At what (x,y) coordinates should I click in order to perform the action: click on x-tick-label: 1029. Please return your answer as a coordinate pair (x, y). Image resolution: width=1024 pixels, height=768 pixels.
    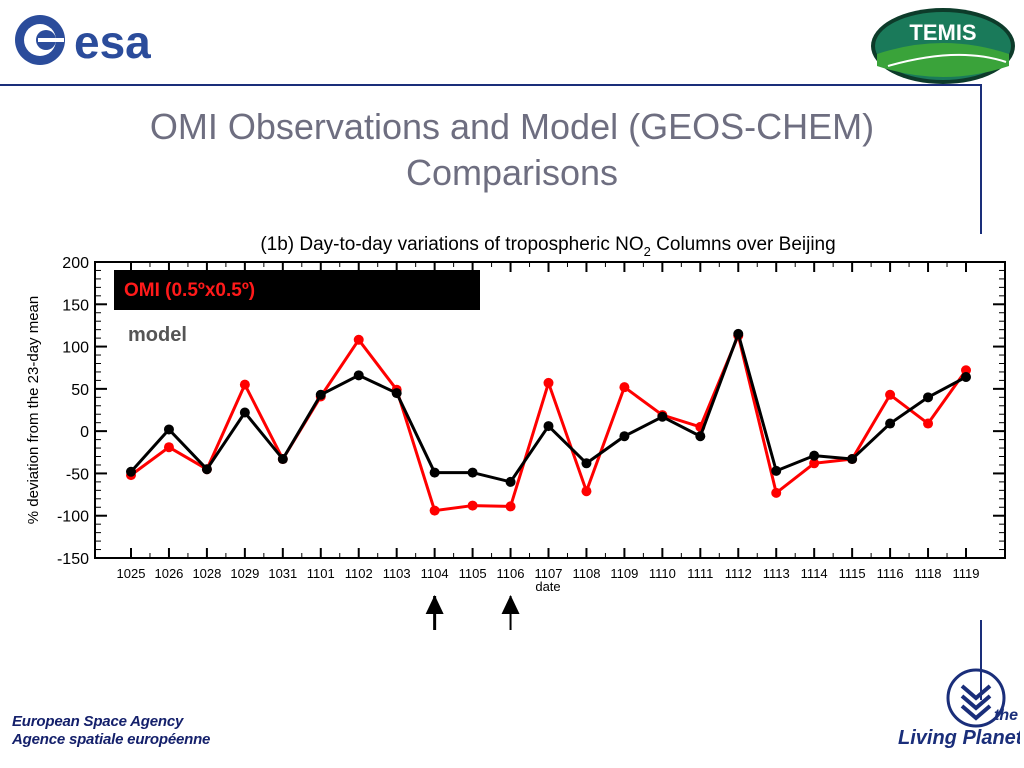
    Looking at the image, I should click on (244, 573).